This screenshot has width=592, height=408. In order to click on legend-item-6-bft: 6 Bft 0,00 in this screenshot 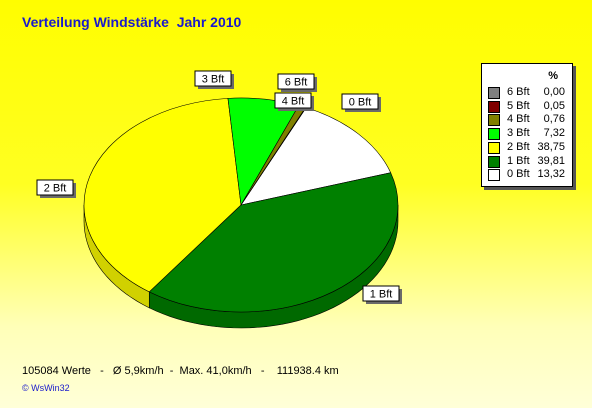, I will do `click(529, 92)`.